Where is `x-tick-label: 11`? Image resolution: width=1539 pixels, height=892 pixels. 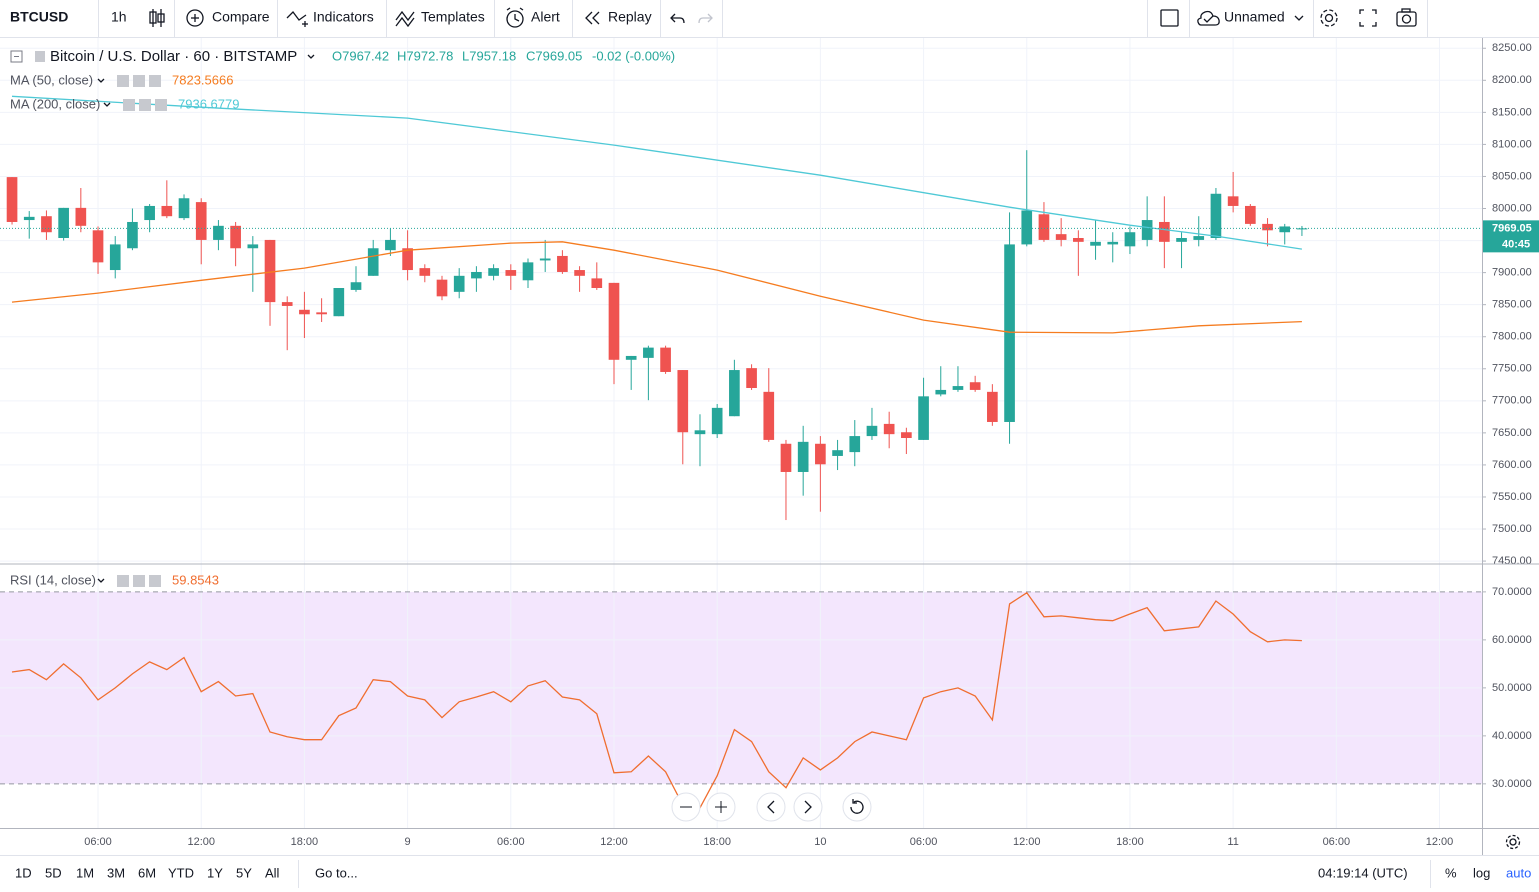
x-tick-label: 11 is located at coordinates (1232, 842).